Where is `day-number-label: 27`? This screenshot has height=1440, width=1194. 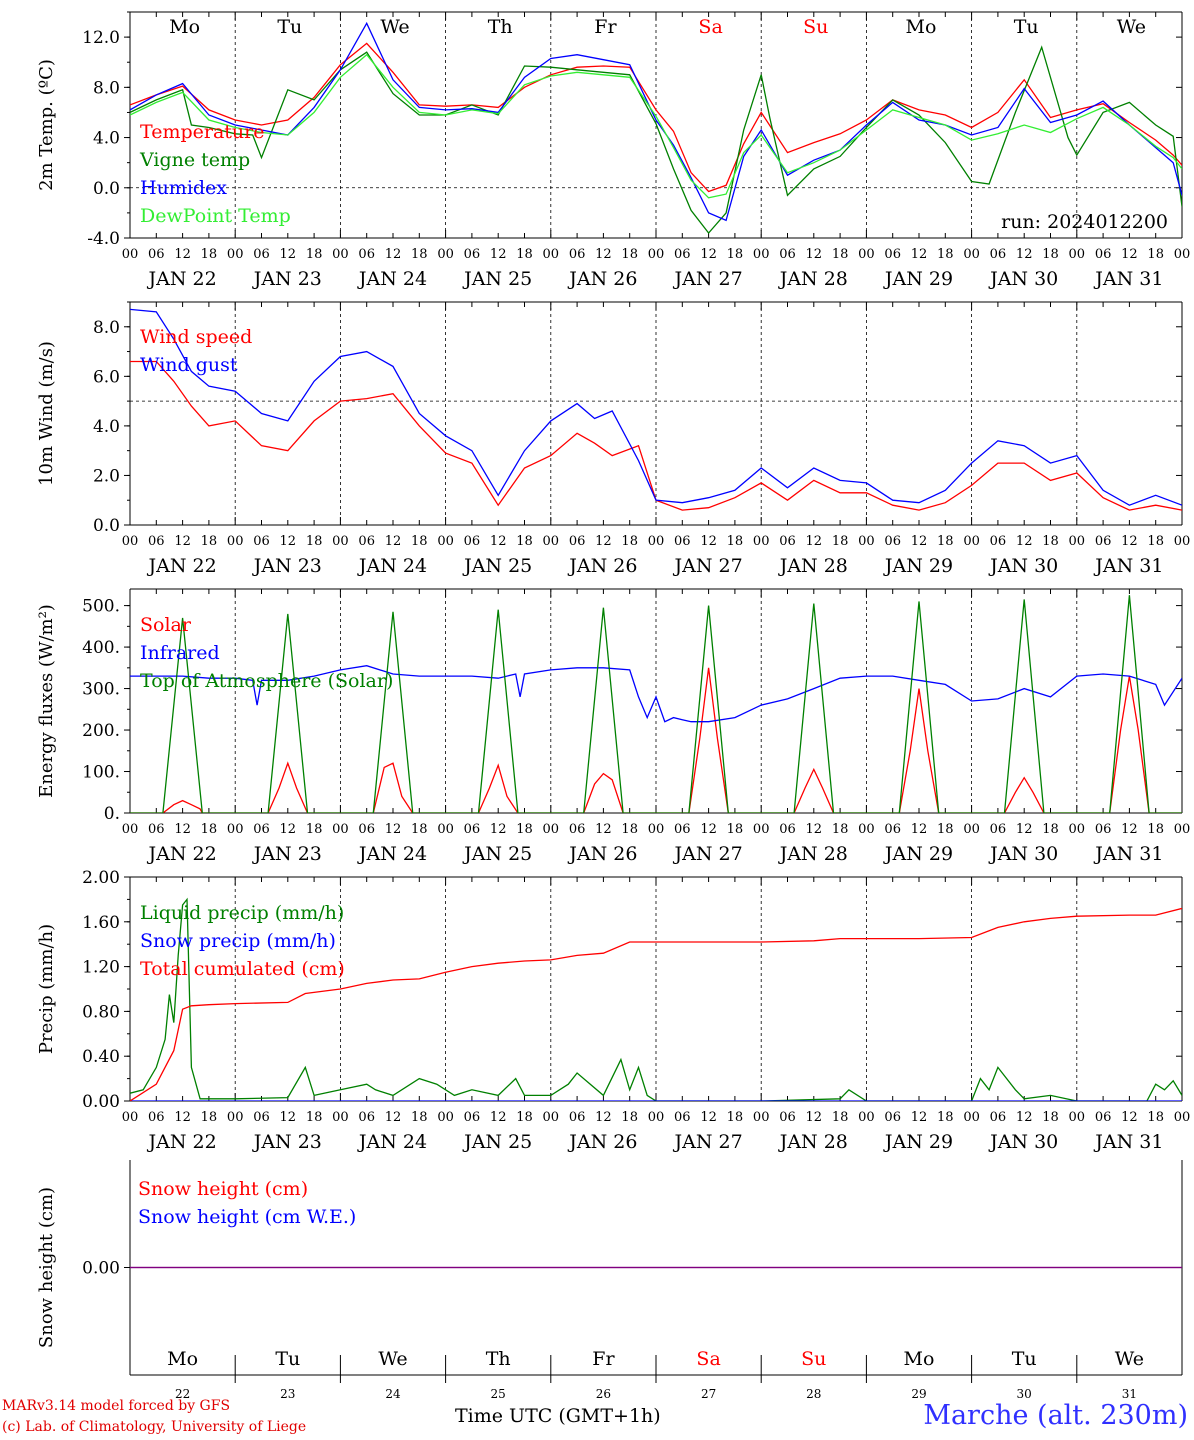
day-number-label: 27 is located at coordinates (708, 1394).